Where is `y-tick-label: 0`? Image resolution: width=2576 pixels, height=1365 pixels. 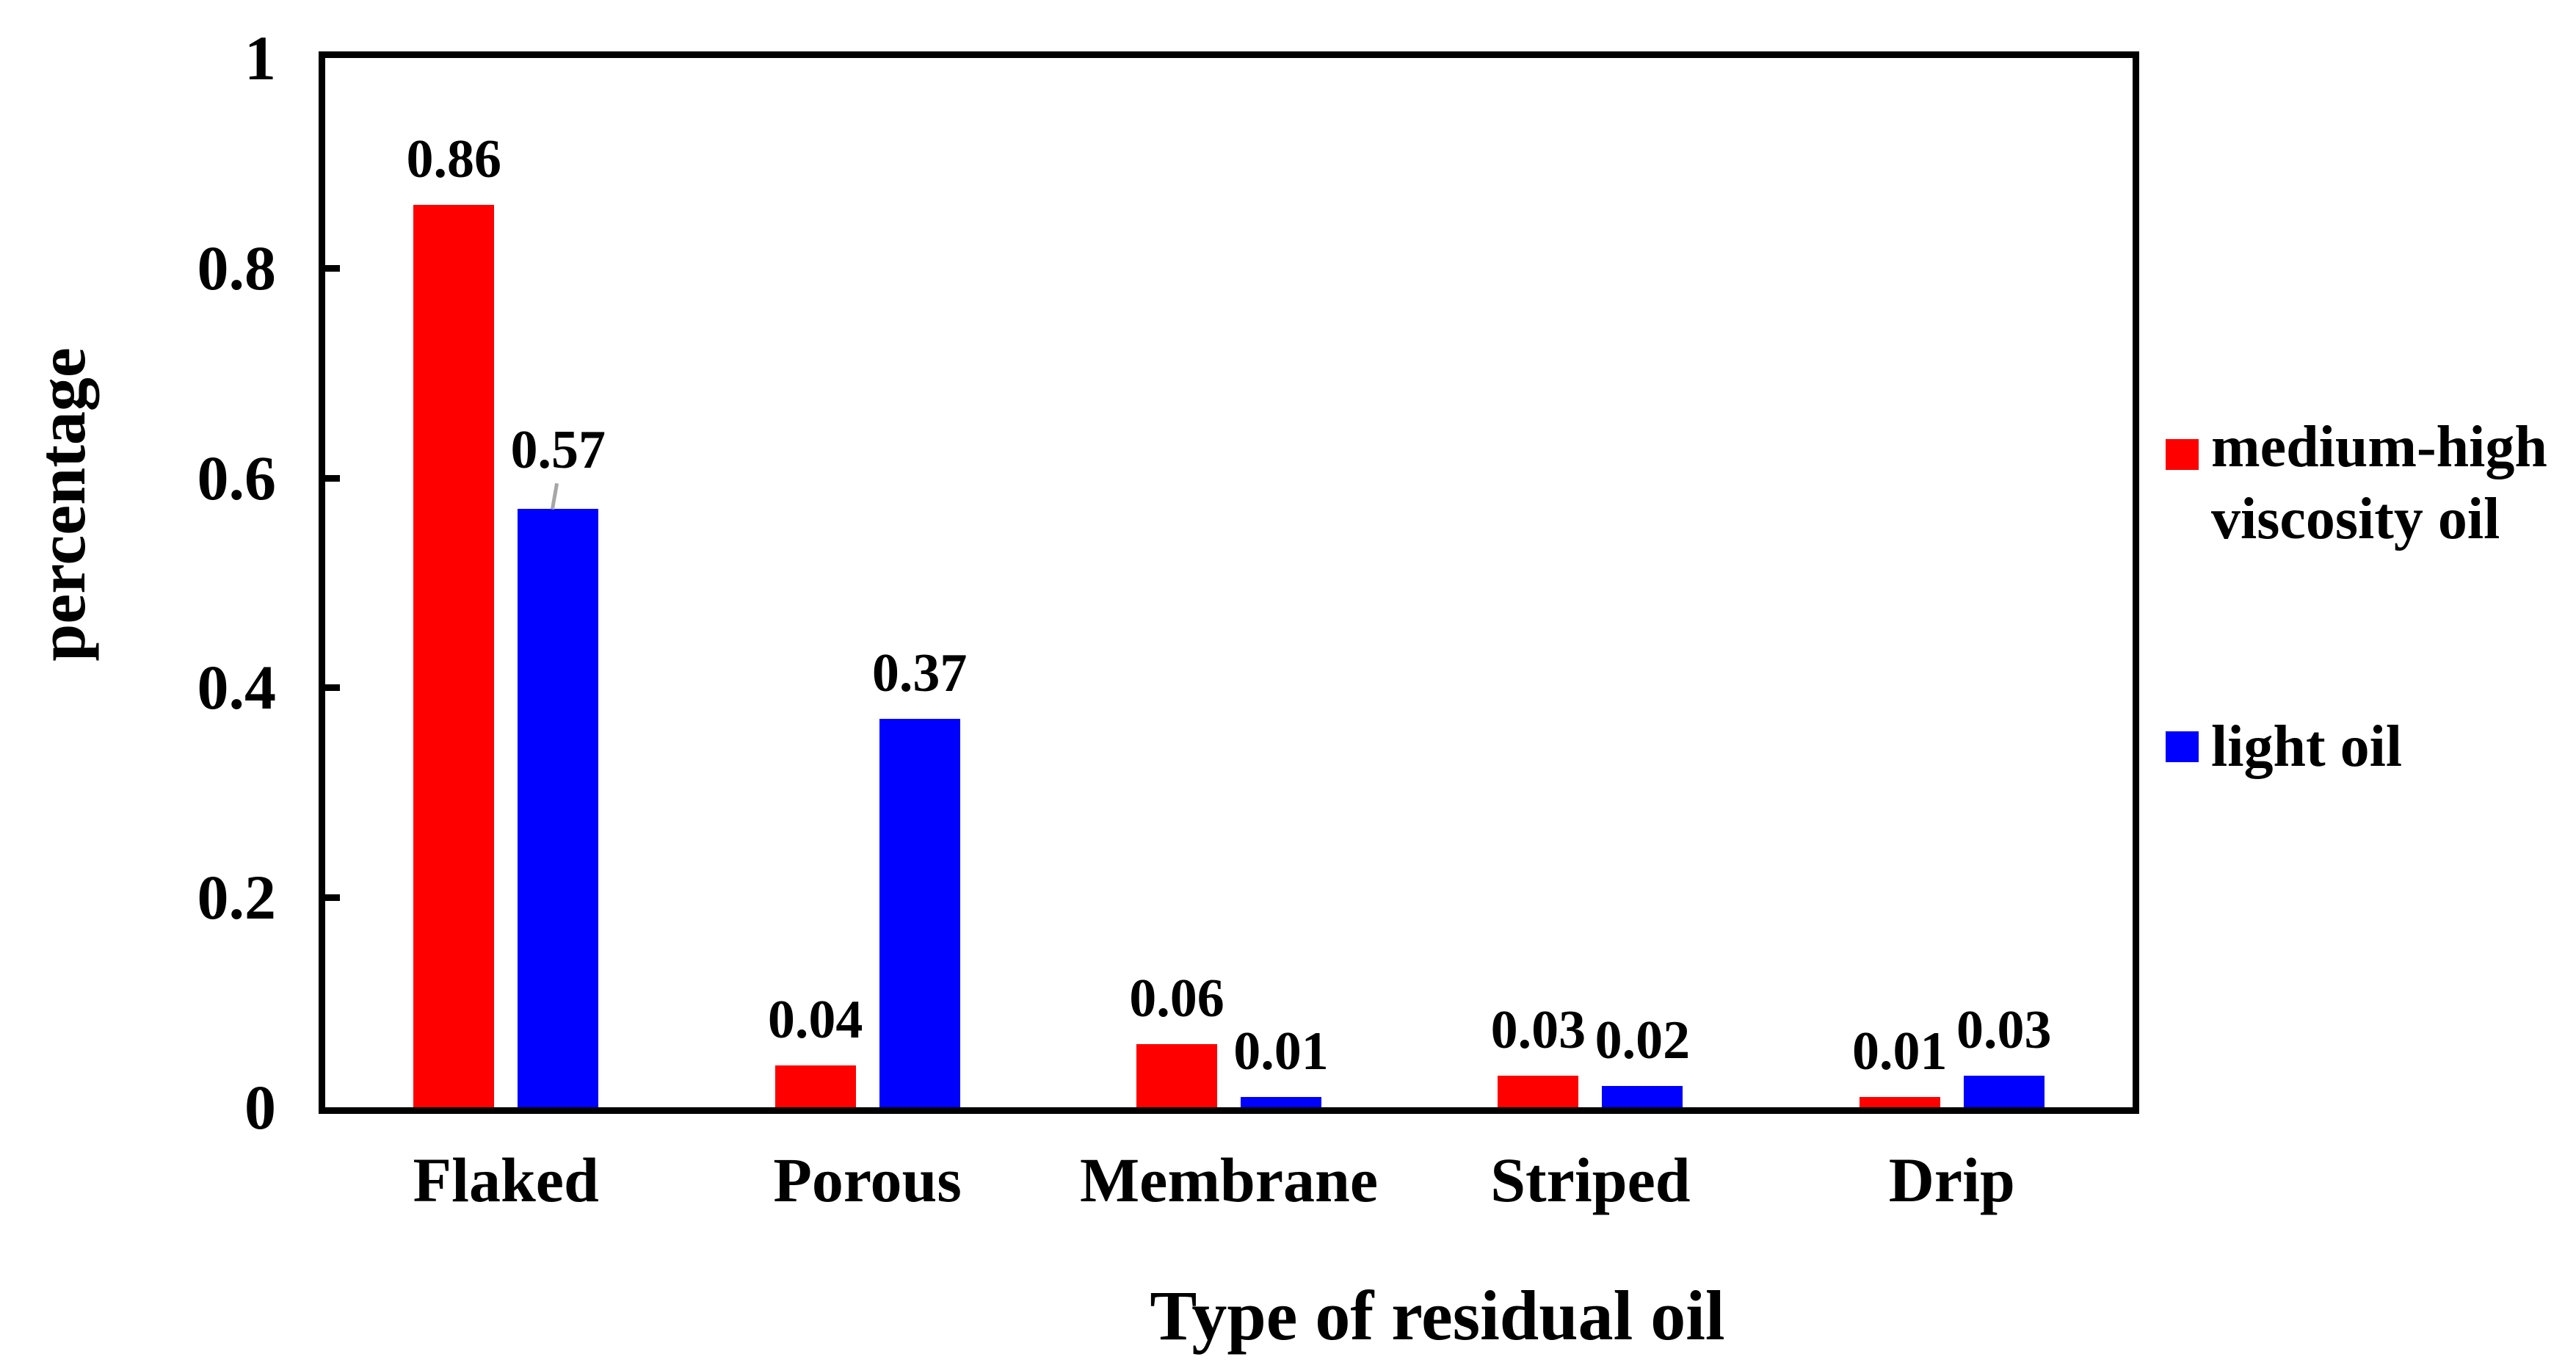 y-tick-label: 0 is located at coordinates (260, 1107).